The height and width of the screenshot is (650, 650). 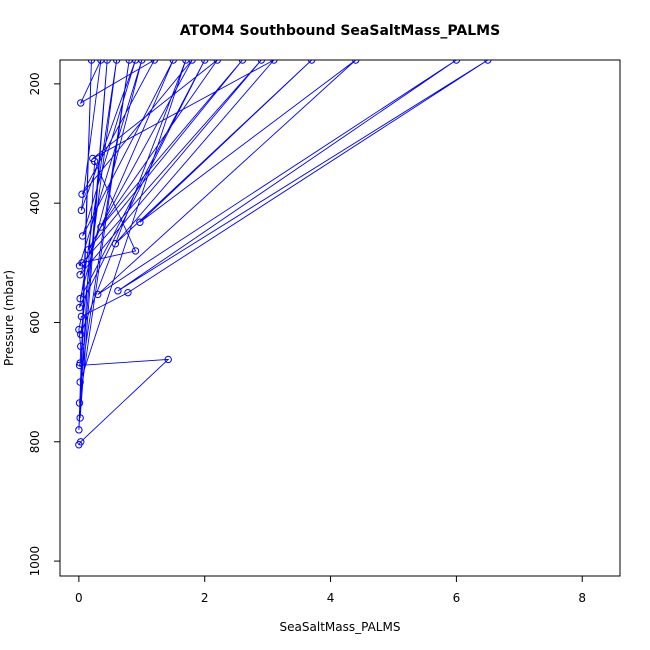 What do you see at coordinates (44, 324) in the screenshot?
I see `y-axis: 200 400 600 800 1000` at bounding box center [44, 324].